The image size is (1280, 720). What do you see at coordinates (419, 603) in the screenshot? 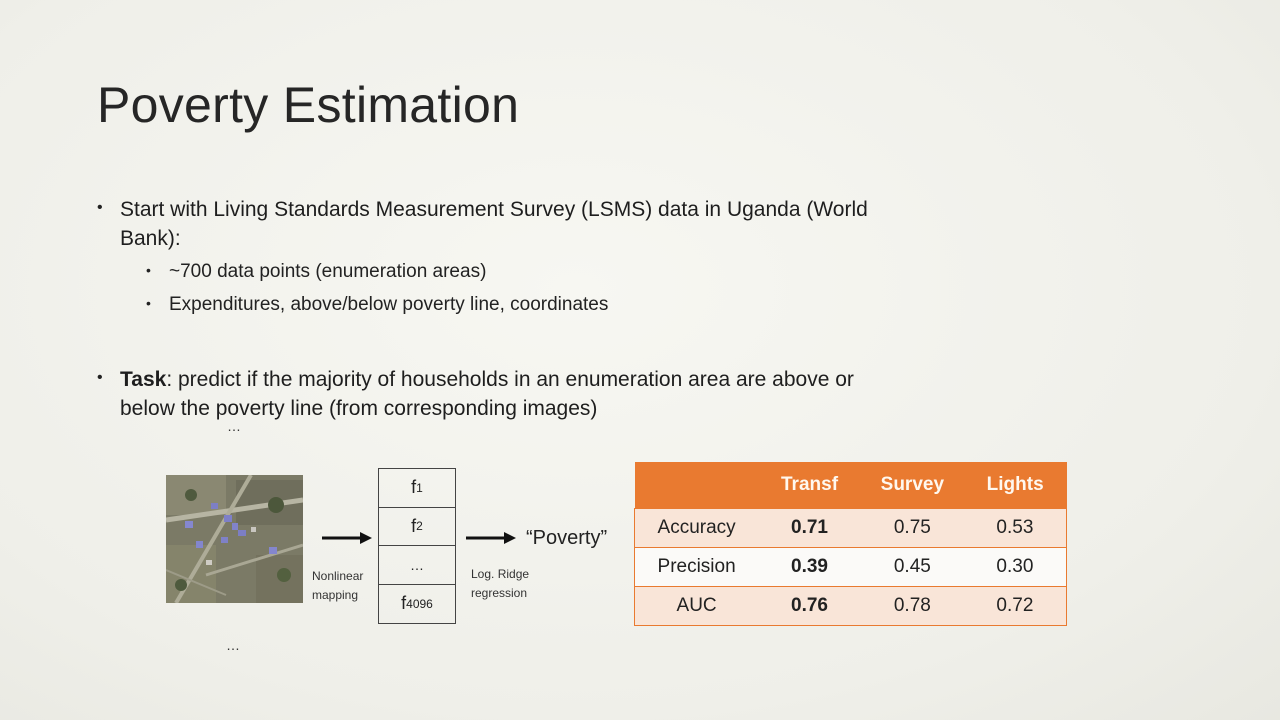
I see `feature-subscript: 4096` at bounding box center [419, 603].